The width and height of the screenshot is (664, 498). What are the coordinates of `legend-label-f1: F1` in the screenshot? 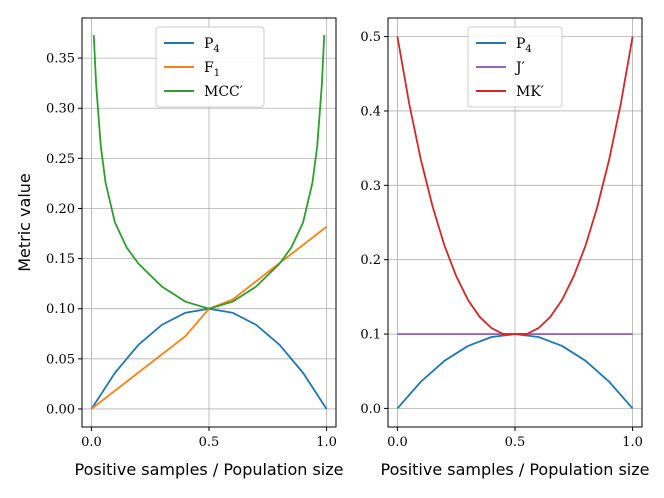 It's located at (212, 69).